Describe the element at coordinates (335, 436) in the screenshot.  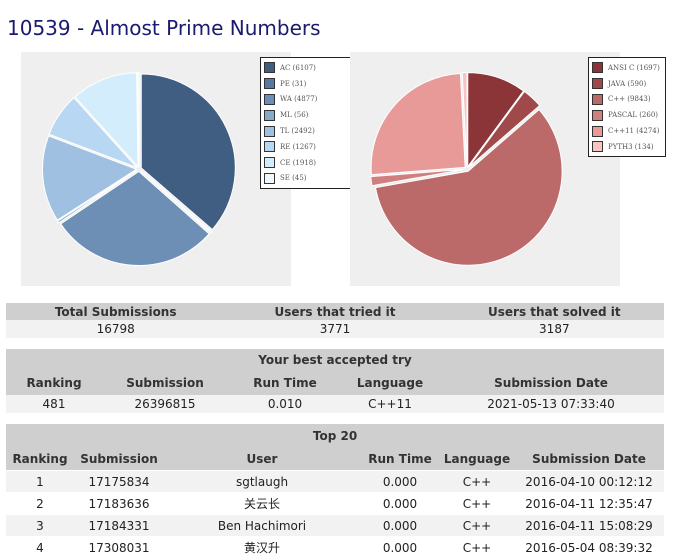
I see `top20-title: Top 20` at that location.